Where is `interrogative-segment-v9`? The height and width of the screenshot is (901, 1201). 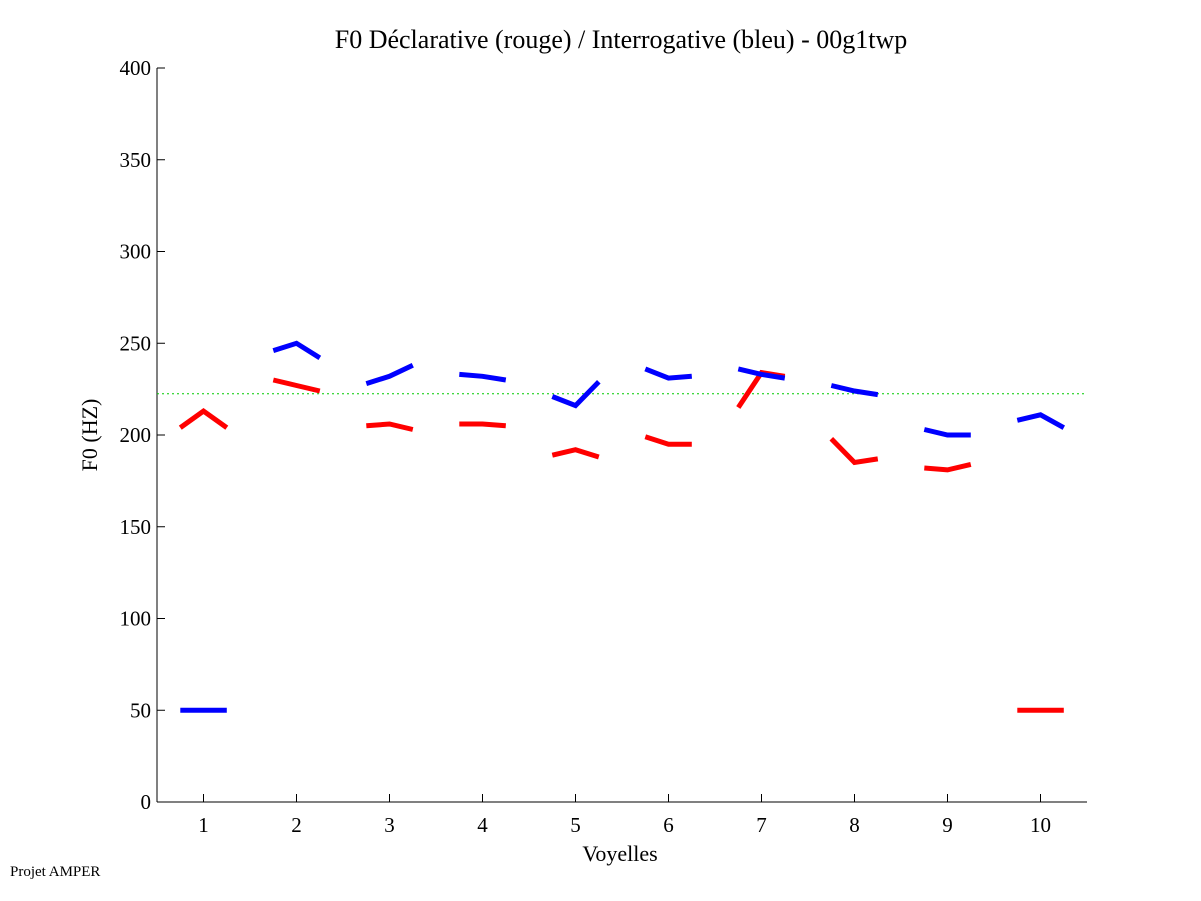
interrogative-segment-v9 is located at coordinates (947, 432).